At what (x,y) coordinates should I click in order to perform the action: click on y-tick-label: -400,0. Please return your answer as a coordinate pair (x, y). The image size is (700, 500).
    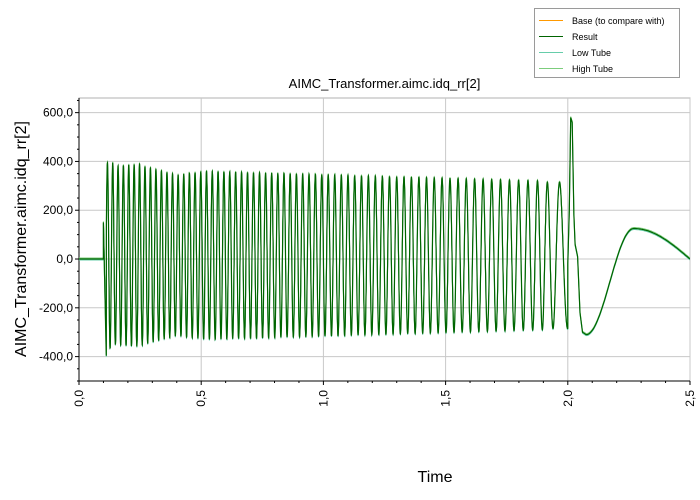
    Looking at the image, I should click on (56, 357).